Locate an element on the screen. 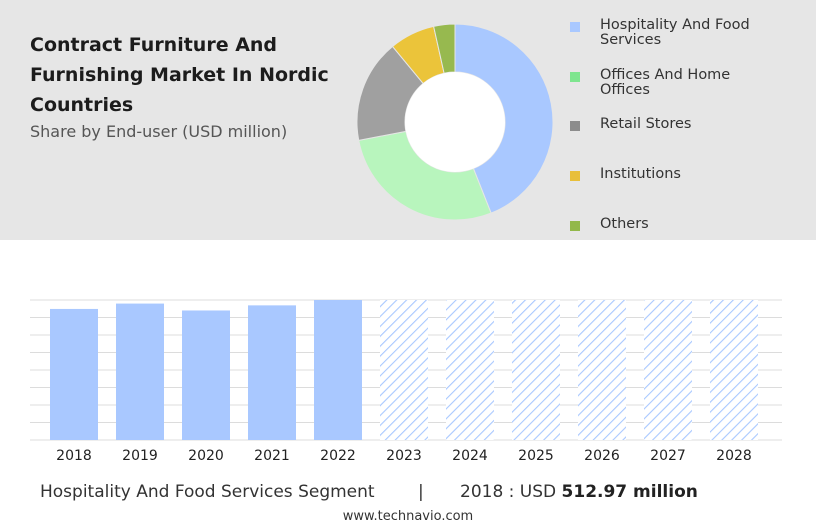  bar-2021 is located at coordinates (272, 372).